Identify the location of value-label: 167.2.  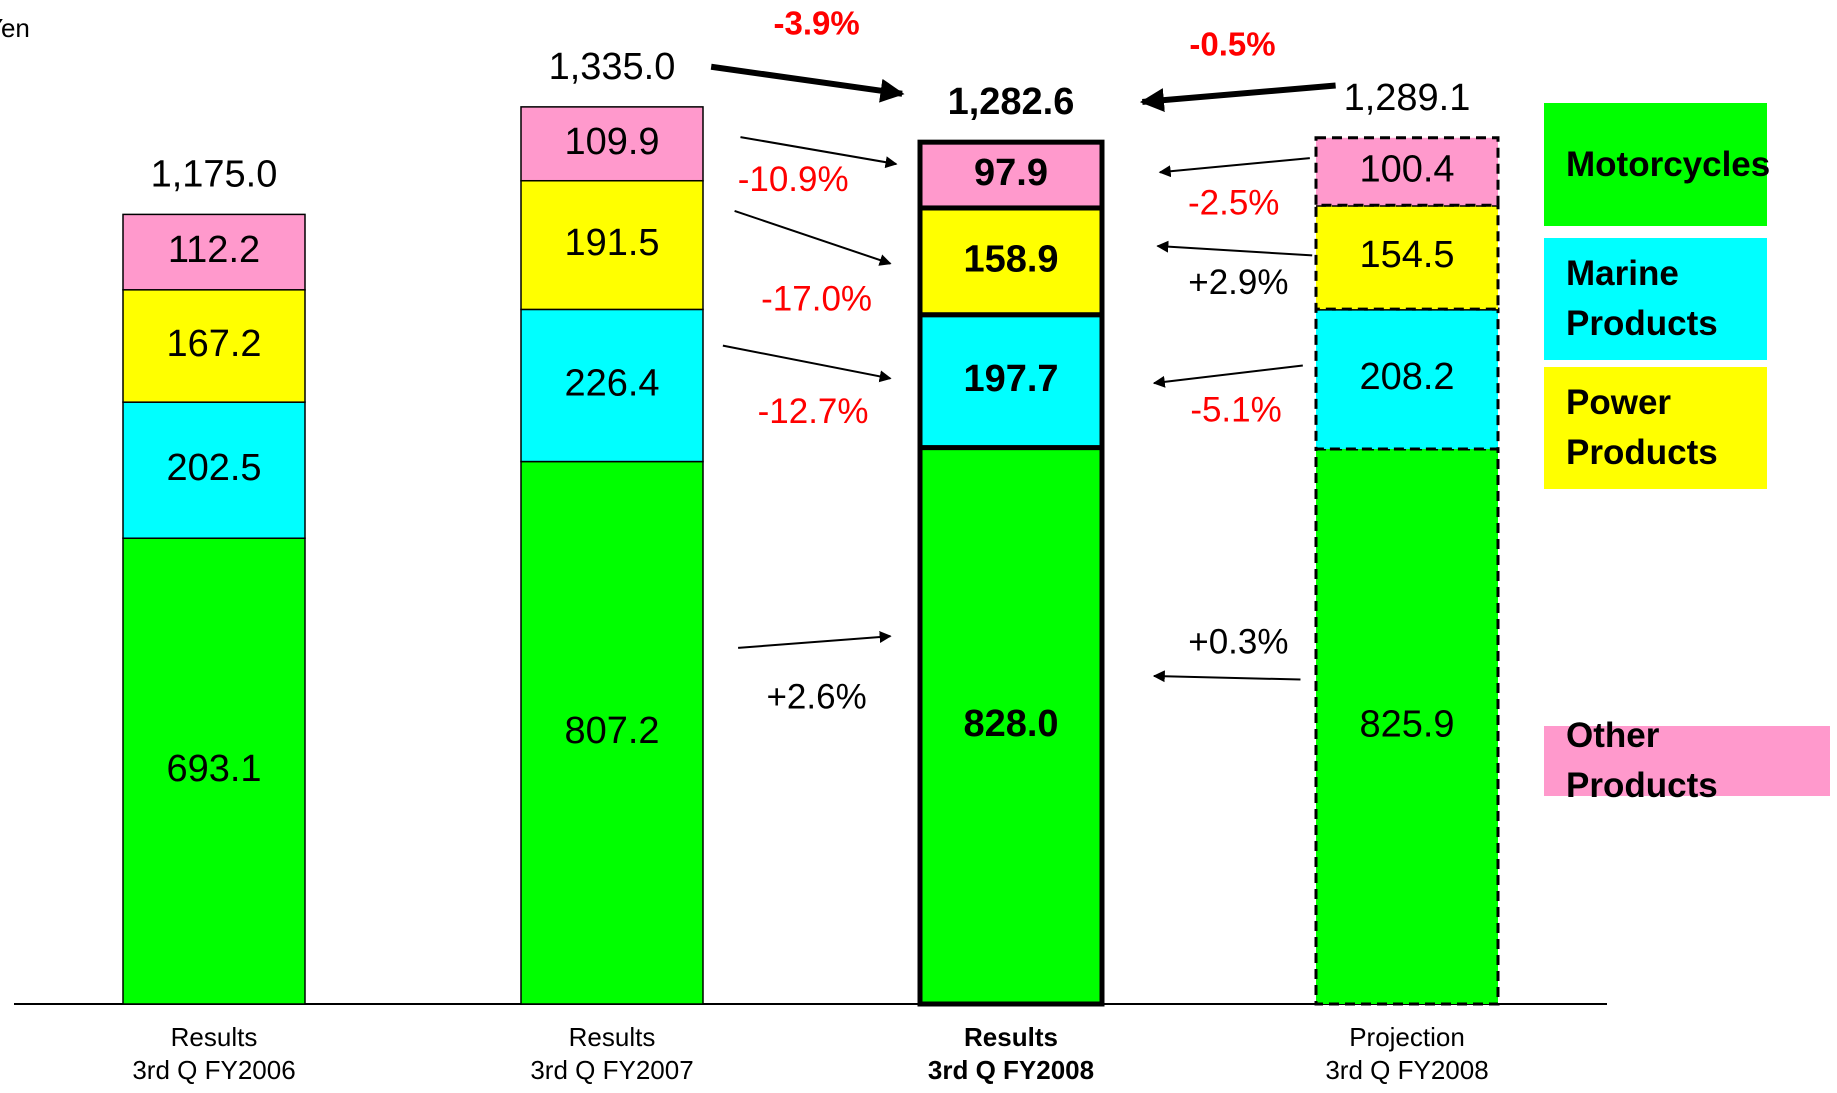
(213, 344).